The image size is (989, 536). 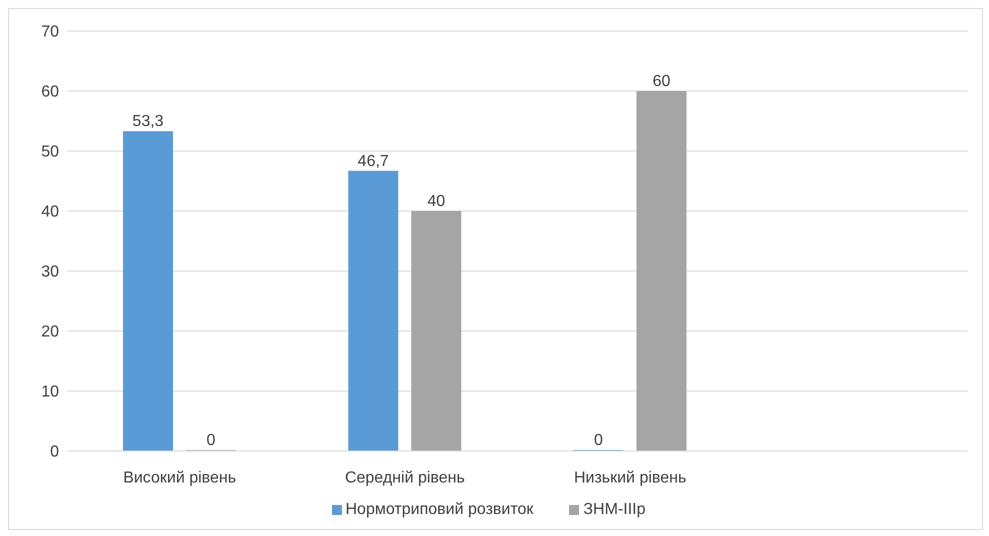 What do you see at coordinates (50, 212) in the screenshot?
I see `y-tick-label: 40` at bounding box center [50, 212].